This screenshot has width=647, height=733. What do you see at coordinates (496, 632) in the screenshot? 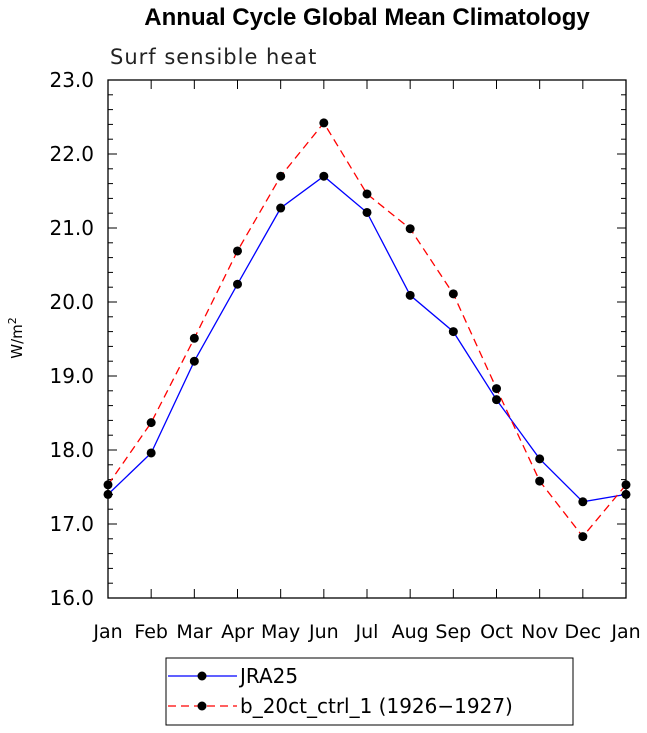
I see `x-tick-label: Oct` at bounding box center [496, 632].